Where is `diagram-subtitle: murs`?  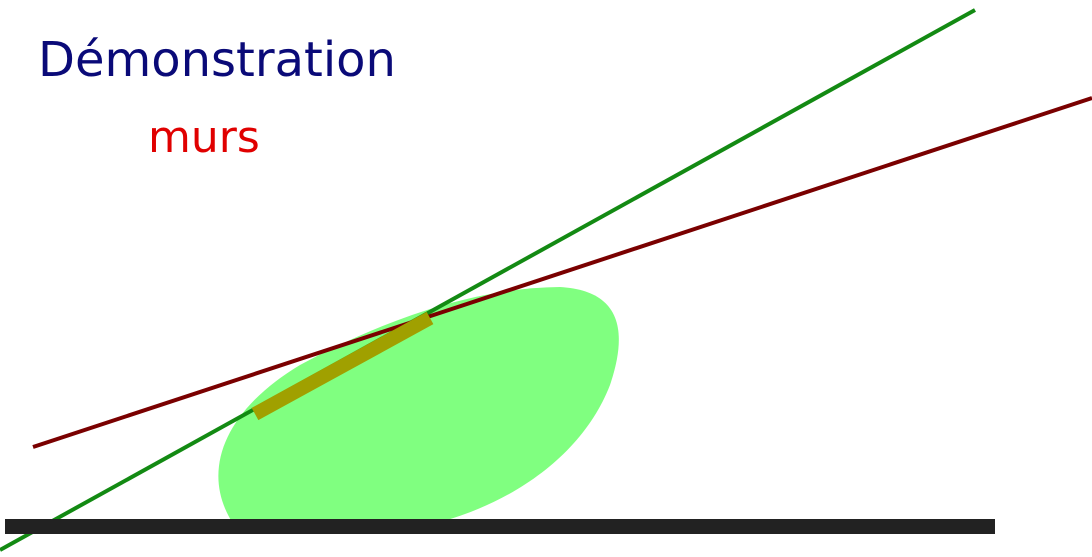
diagram-subtitle: murs is located at coordinates (204, 137).